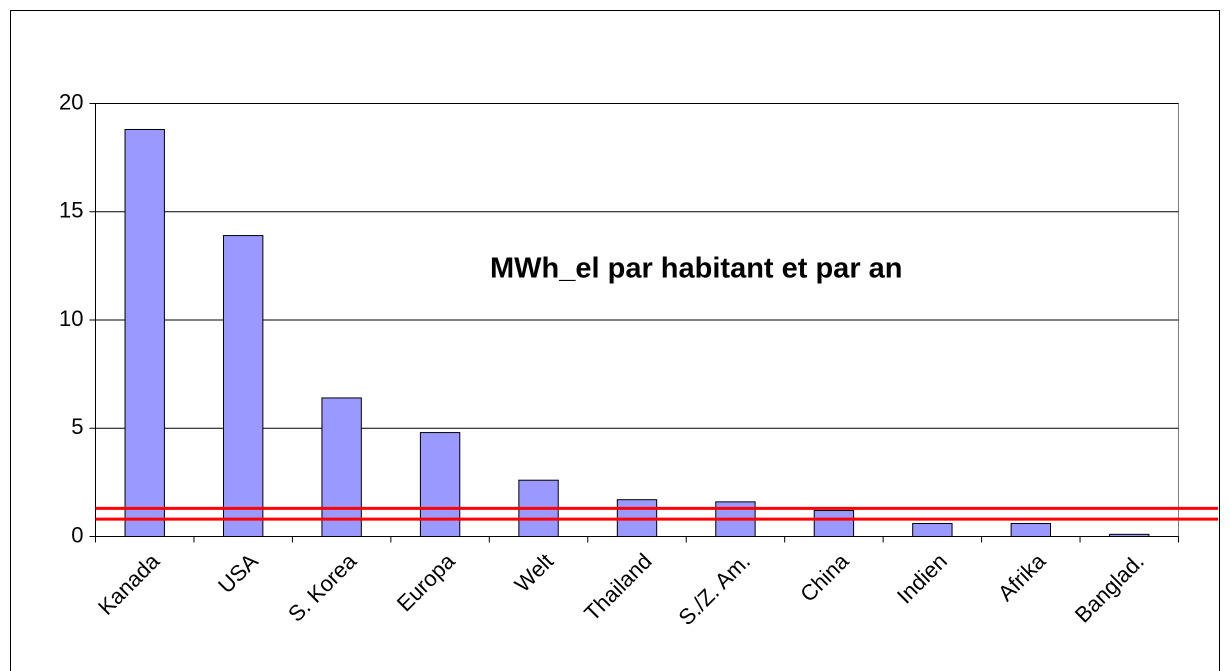 The height and width of the screenshot is (671, 1230). I want to click on y-tick-label: 15, so click(71, 210).